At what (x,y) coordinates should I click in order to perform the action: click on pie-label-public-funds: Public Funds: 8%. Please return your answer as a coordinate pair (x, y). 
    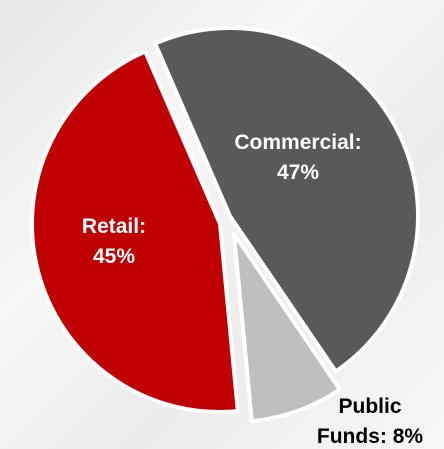
    Looking at the image, I should click on (370, 421).